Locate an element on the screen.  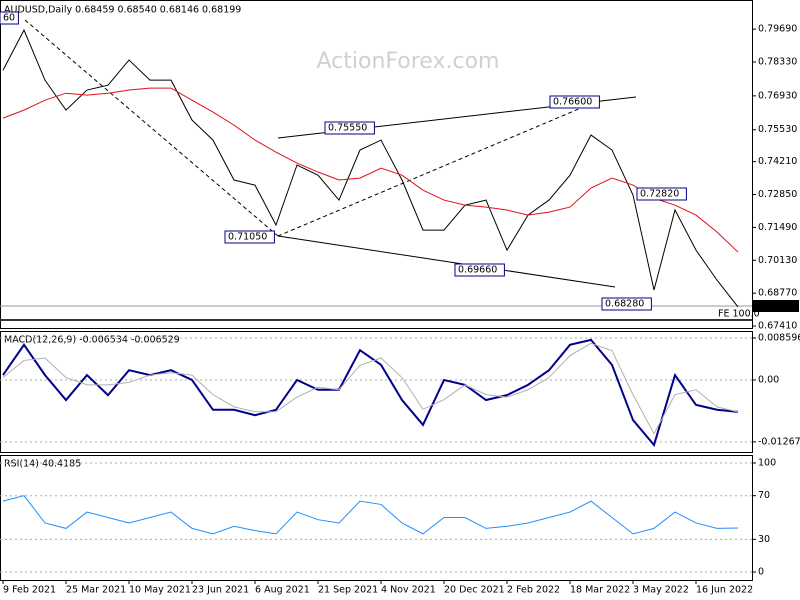
x-tick-label: 21 Sep 2021 is located at coordinates (348, 590).